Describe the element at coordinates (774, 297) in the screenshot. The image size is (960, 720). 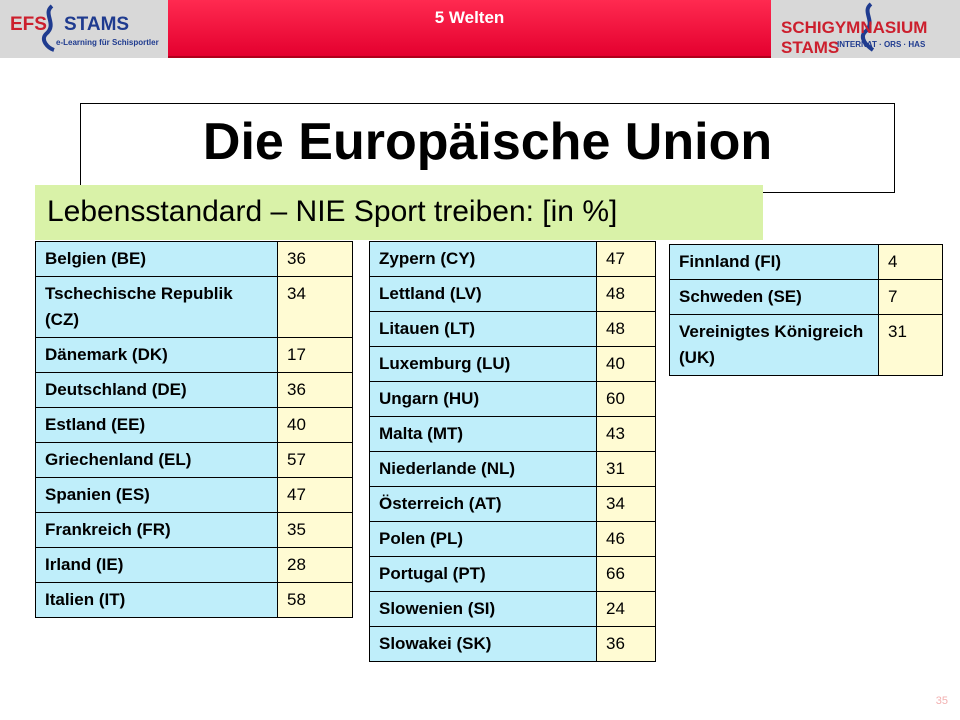
I see `country-name: Schweden (SE)` at that location.